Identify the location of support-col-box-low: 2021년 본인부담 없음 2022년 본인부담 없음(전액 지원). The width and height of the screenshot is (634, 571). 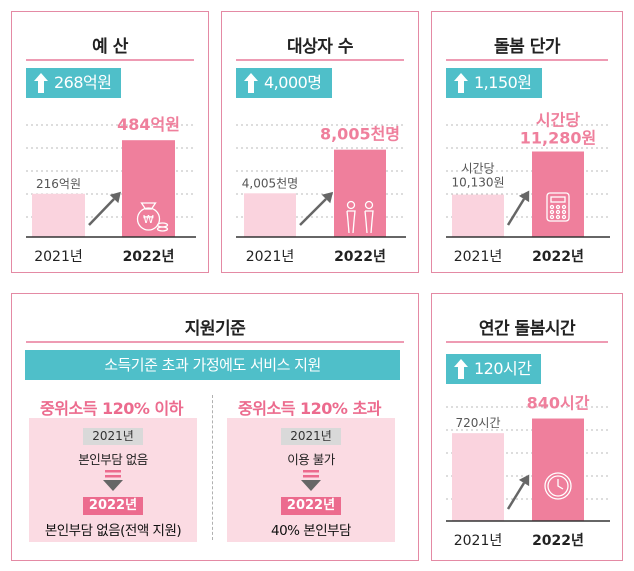
(113, 480).